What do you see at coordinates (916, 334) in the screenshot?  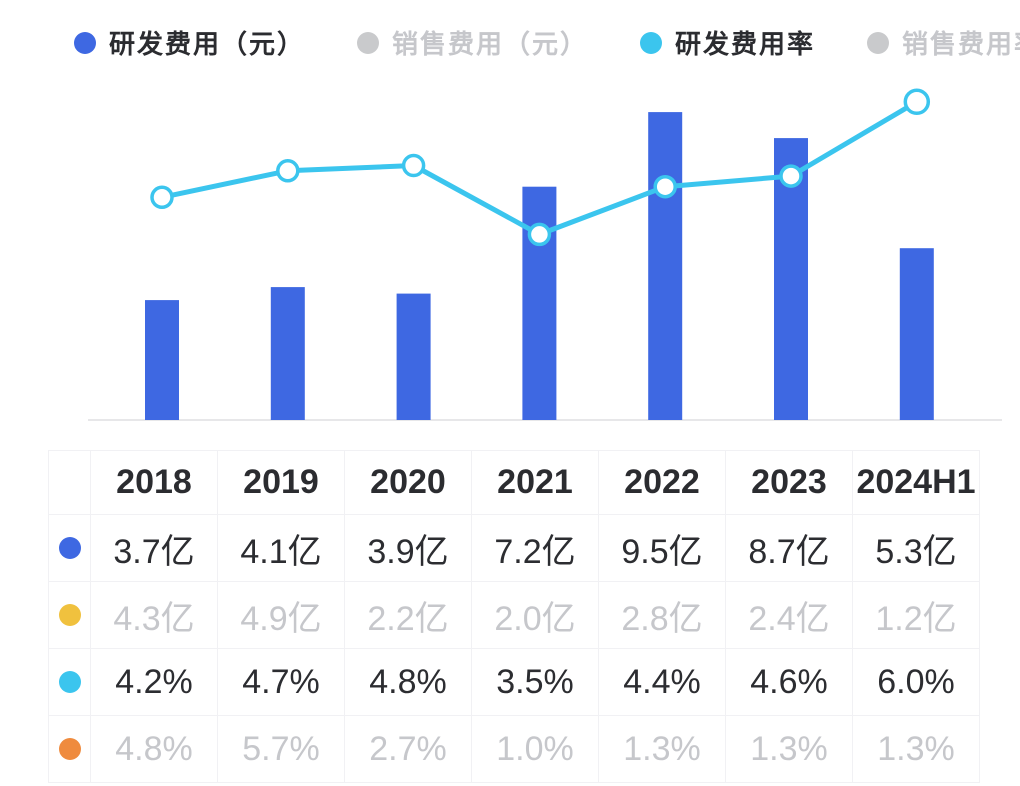 I see `bar-2024H1` at bounding box center [916, 334].